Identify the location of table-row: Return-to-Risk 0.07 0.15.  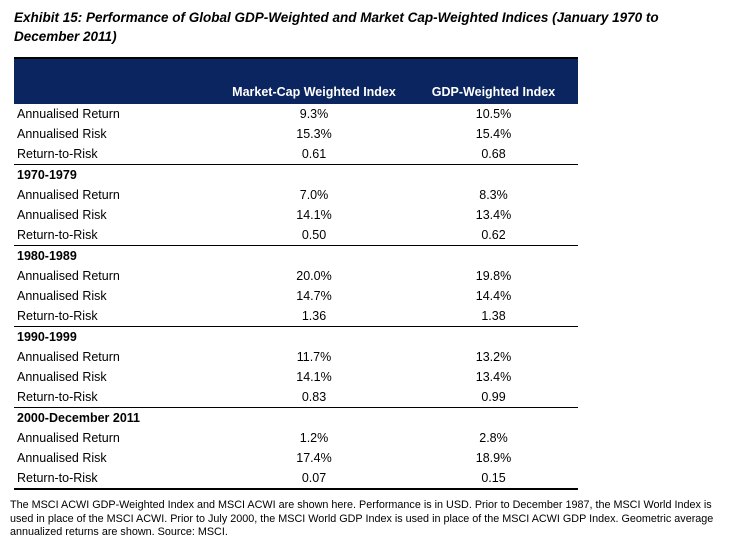
(296, 478).